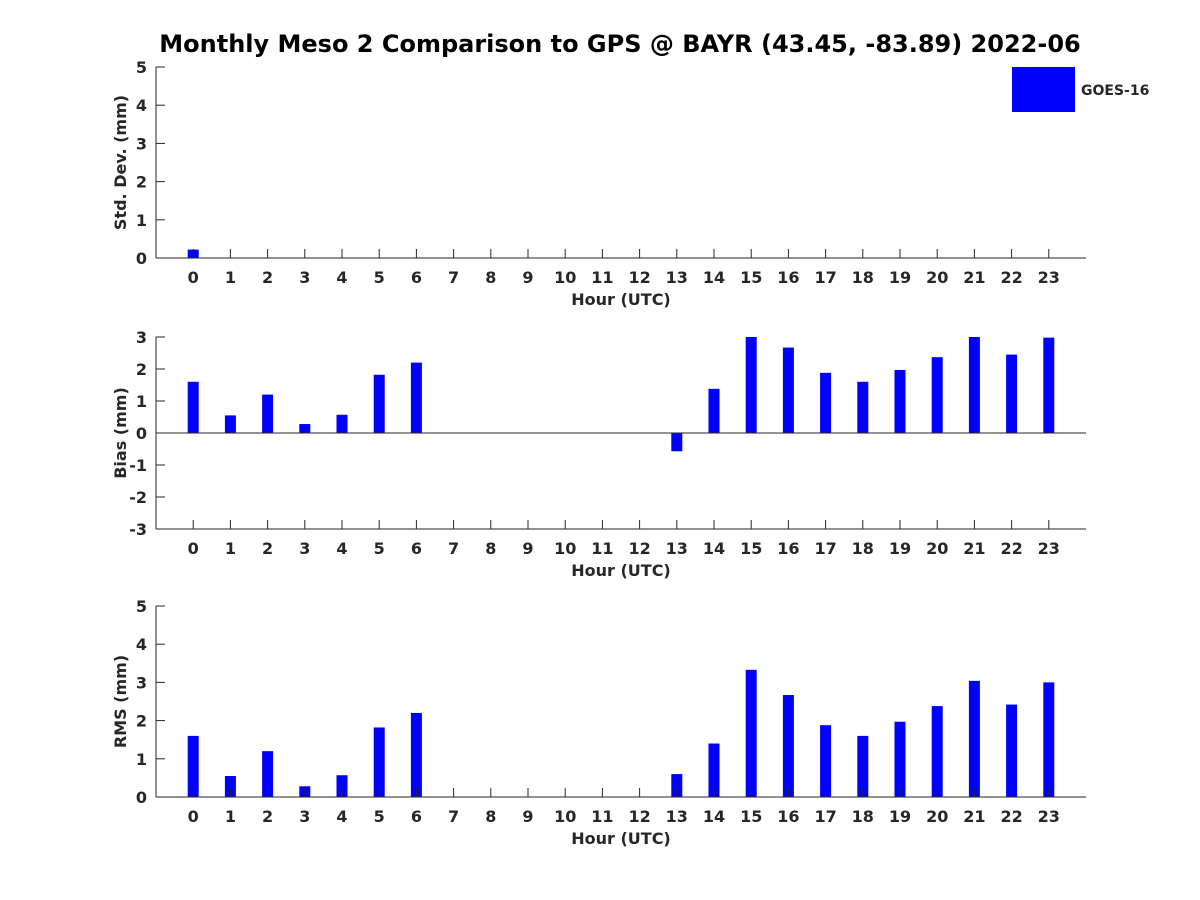  I want to click on x-tick-label: 13, so click(677, 548).